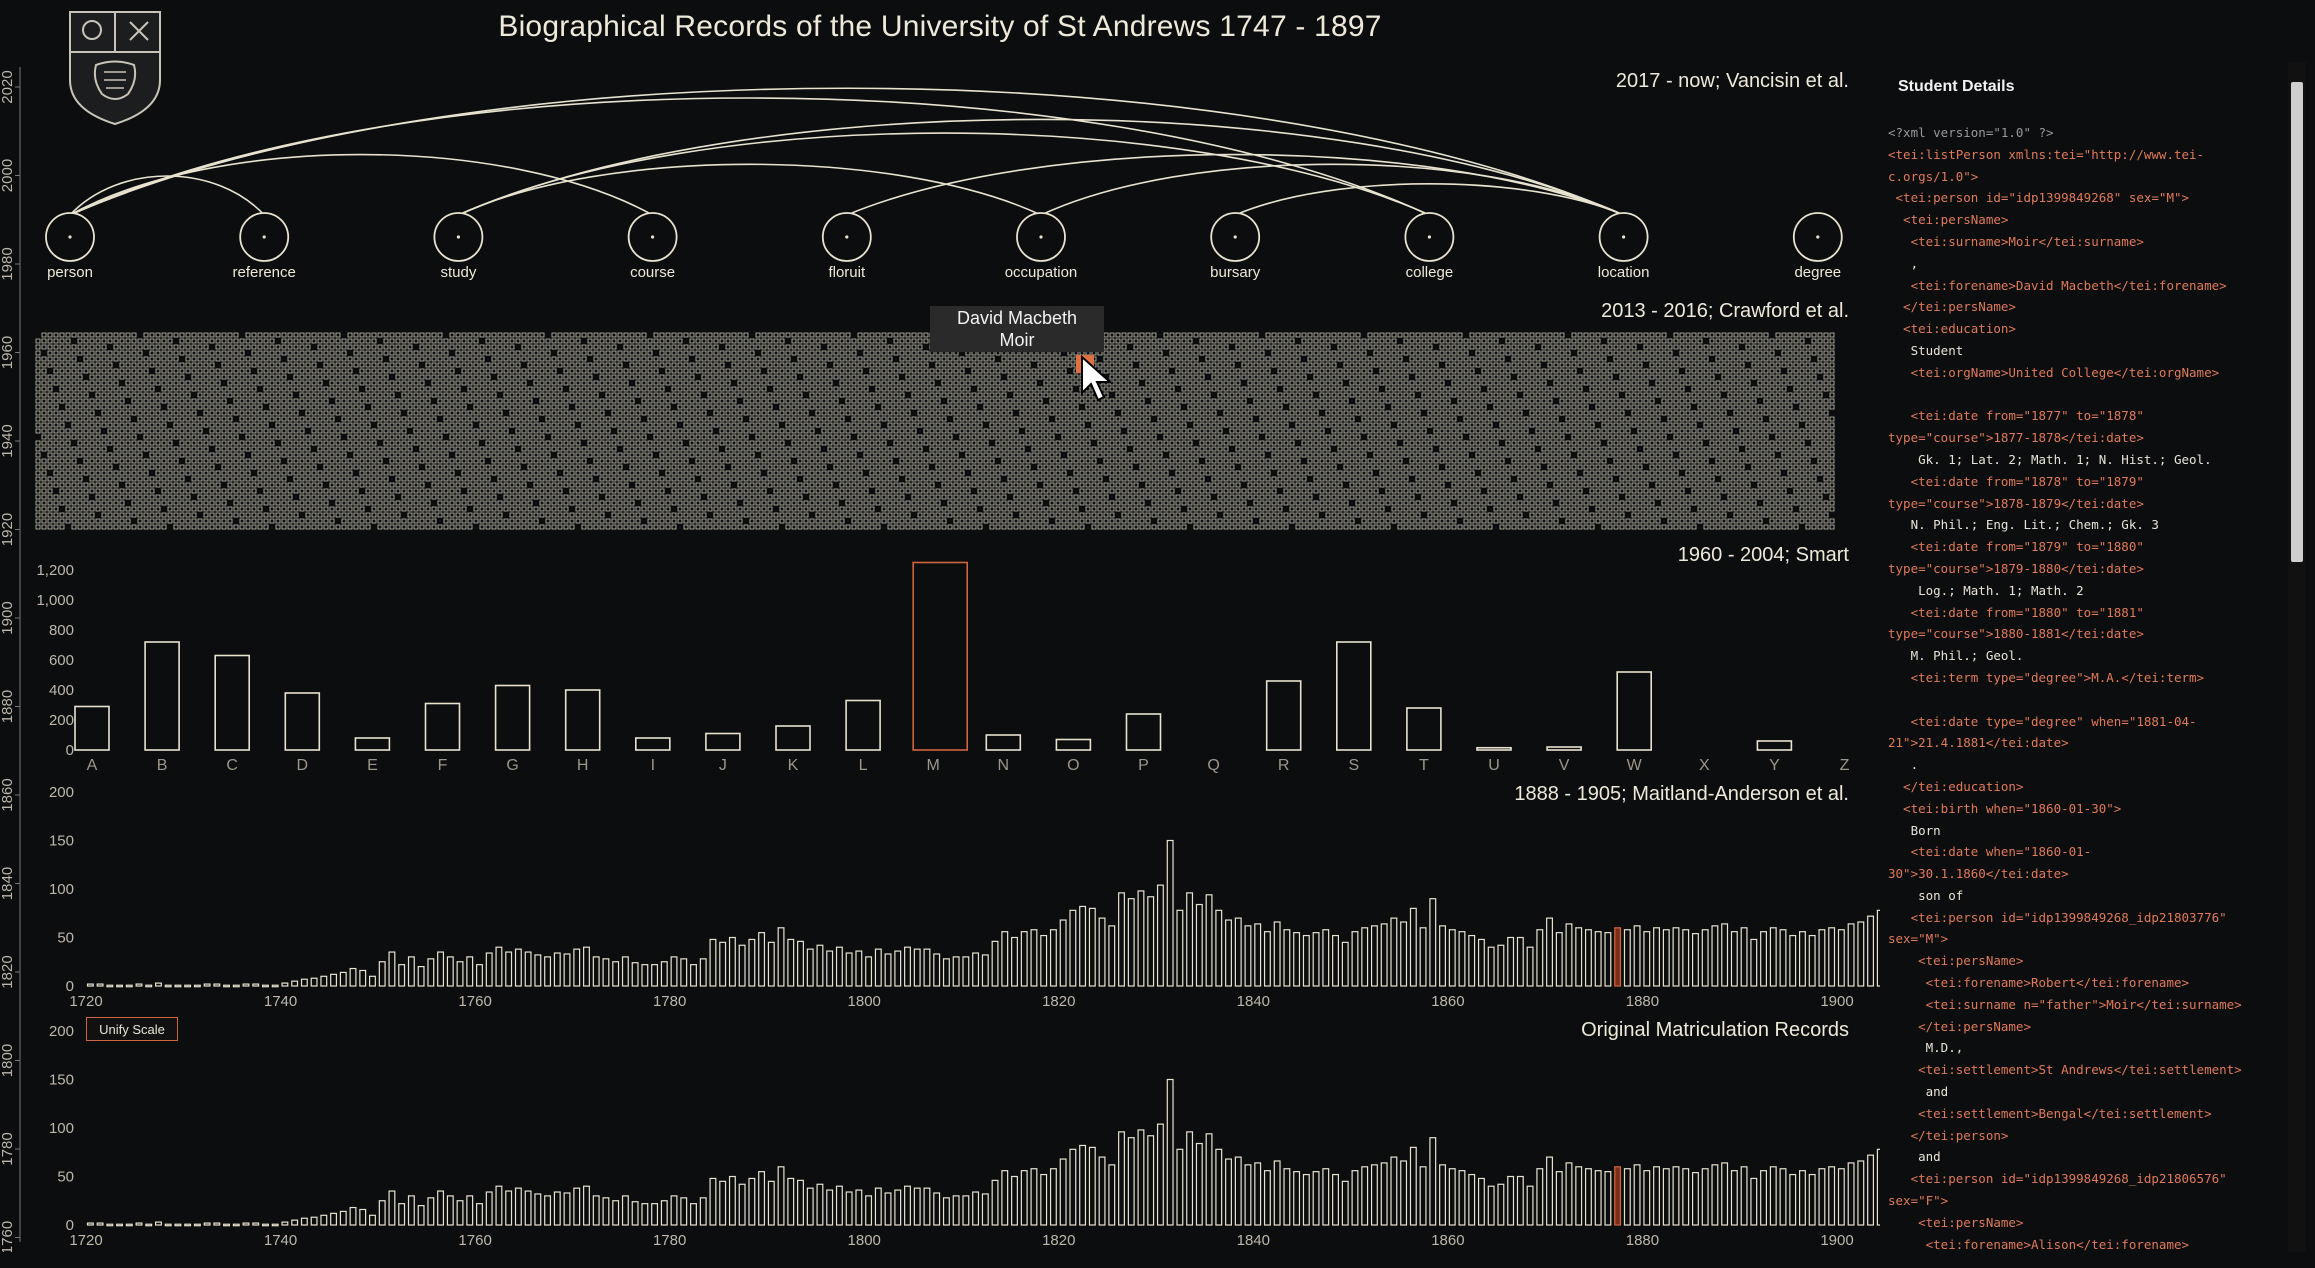  Describe the element at coordinates (1003, 742) in the screenshot. I see `smart-bar-N` at that location.